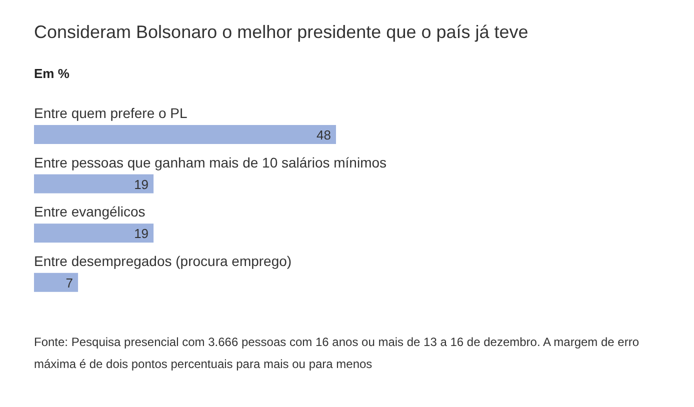 This screenshot has width=694, height=407. I want to click on y-tick-label: Entre evangélicos, so click(90, 212).